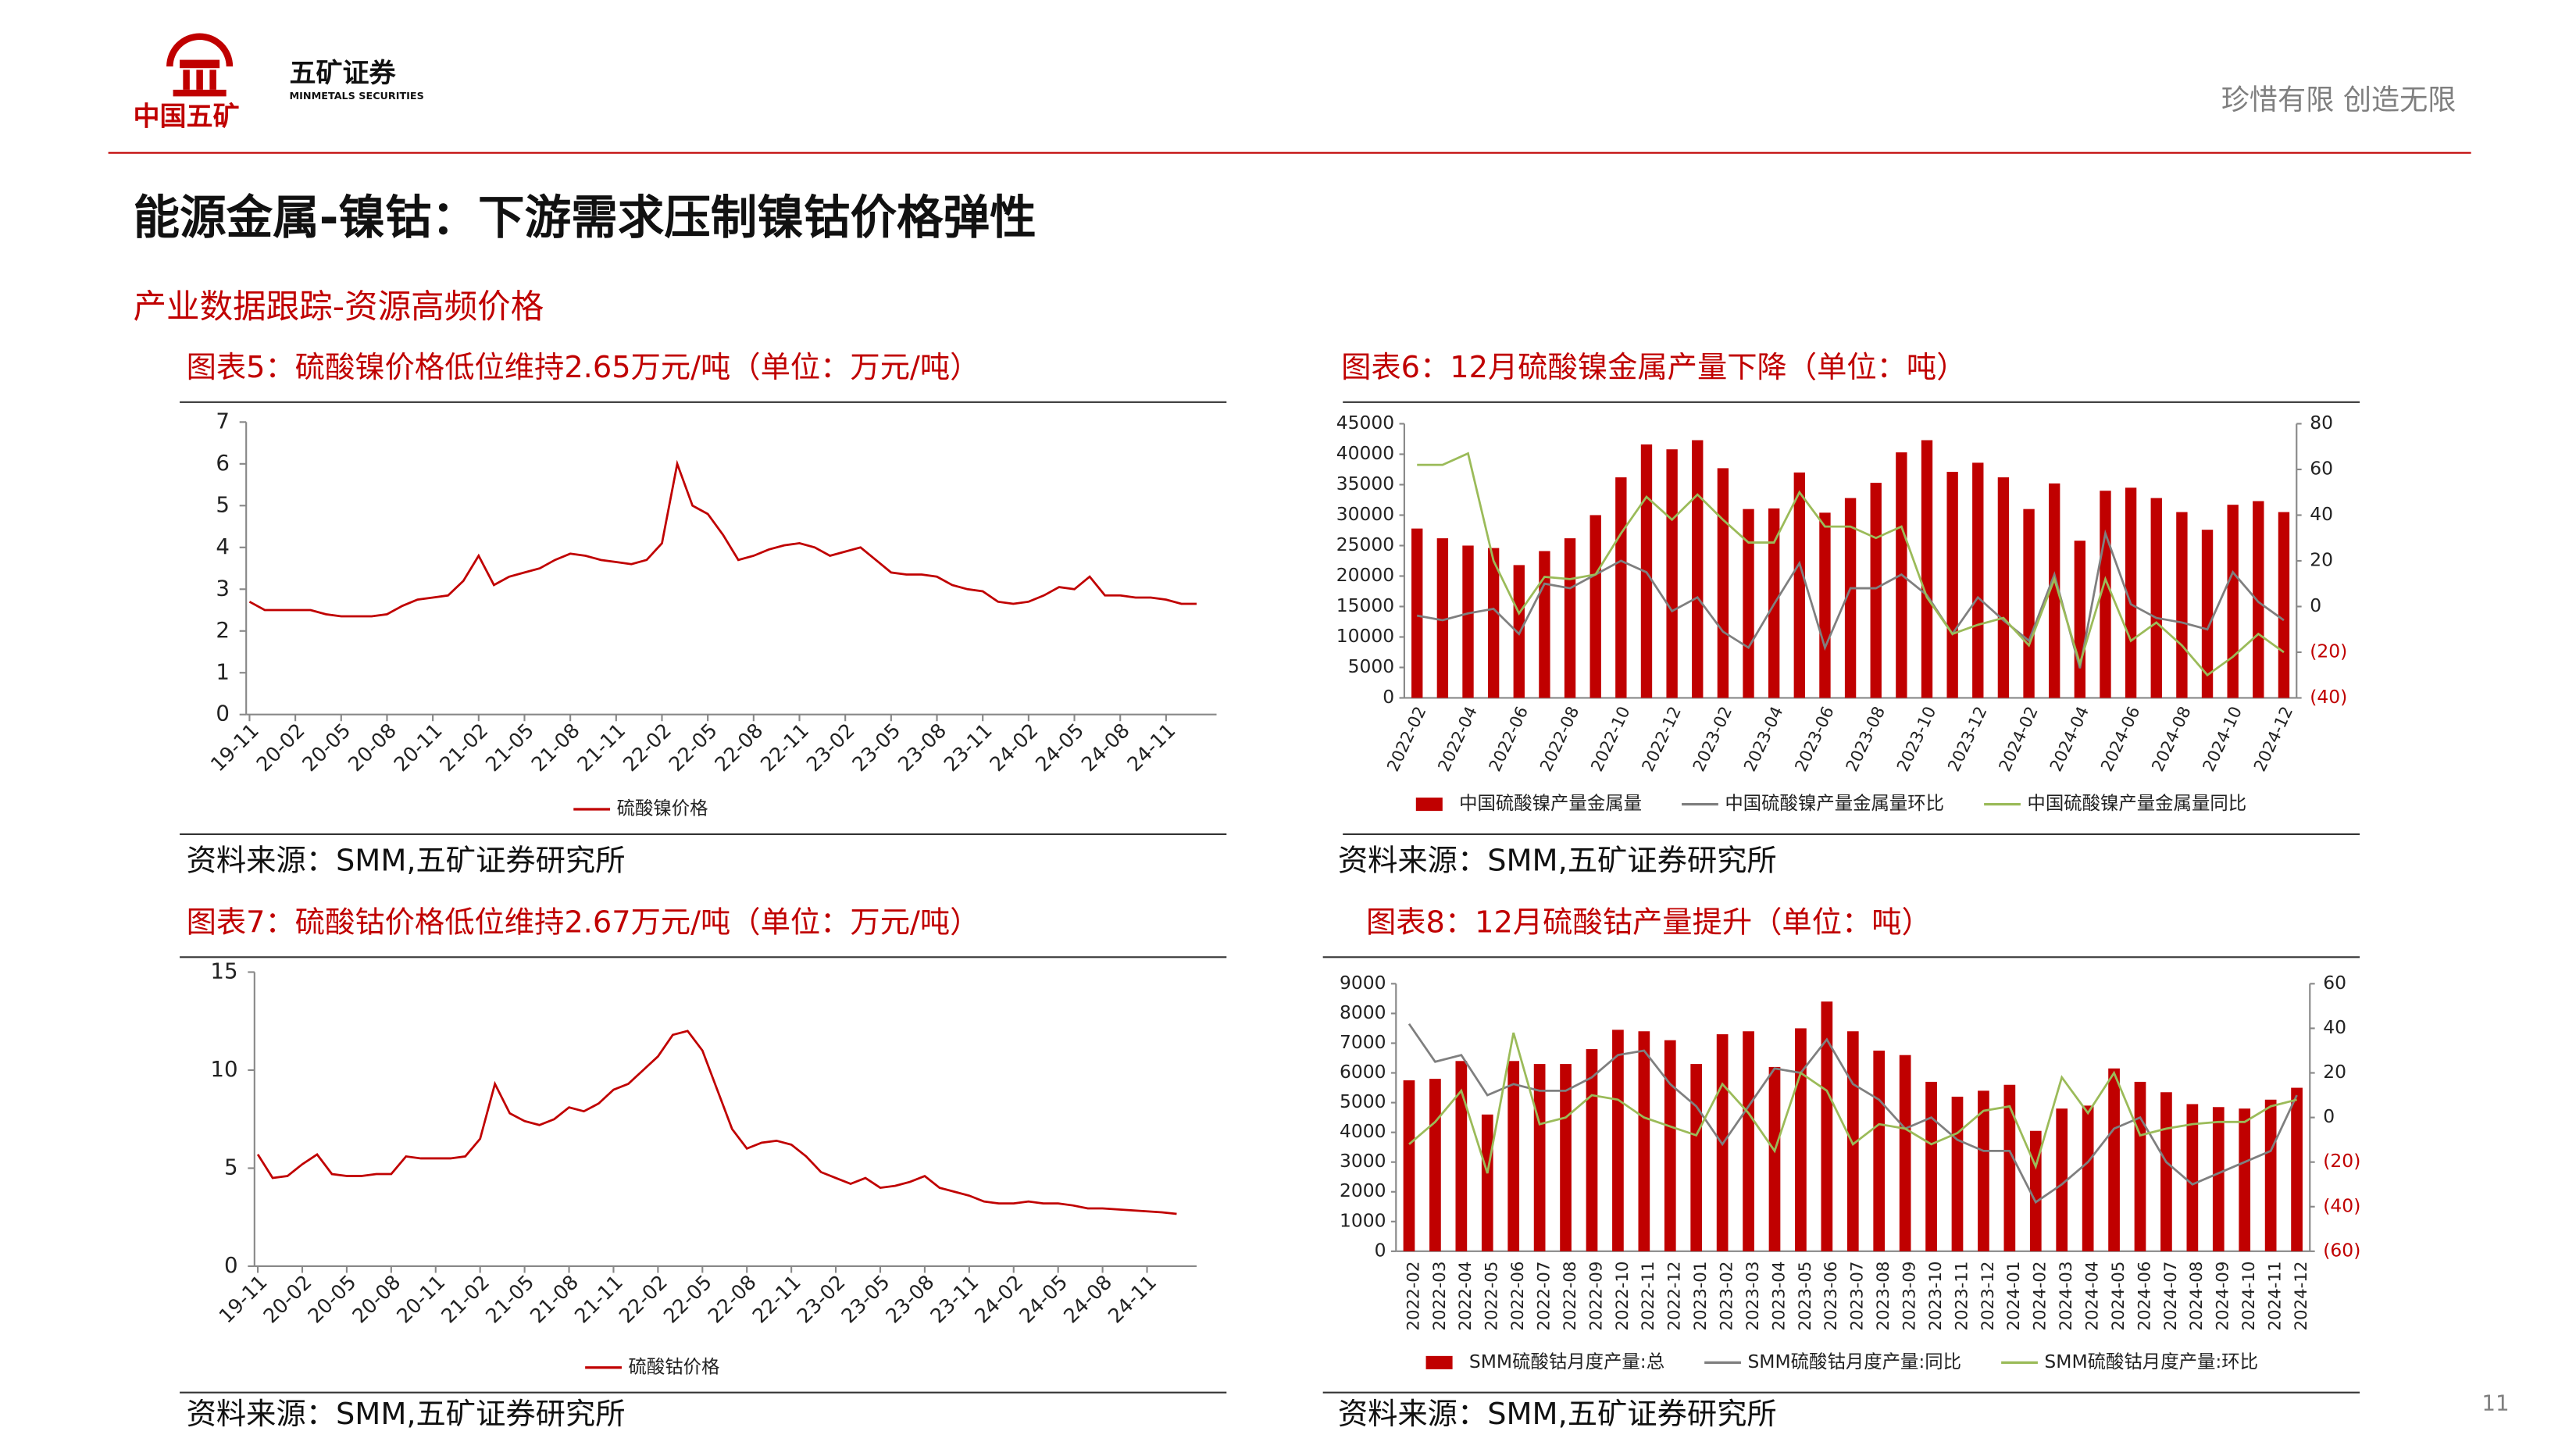  Describe the element at coordinates (223, 970) in the screenshot. I see `y-tick-label: 15` at that location.